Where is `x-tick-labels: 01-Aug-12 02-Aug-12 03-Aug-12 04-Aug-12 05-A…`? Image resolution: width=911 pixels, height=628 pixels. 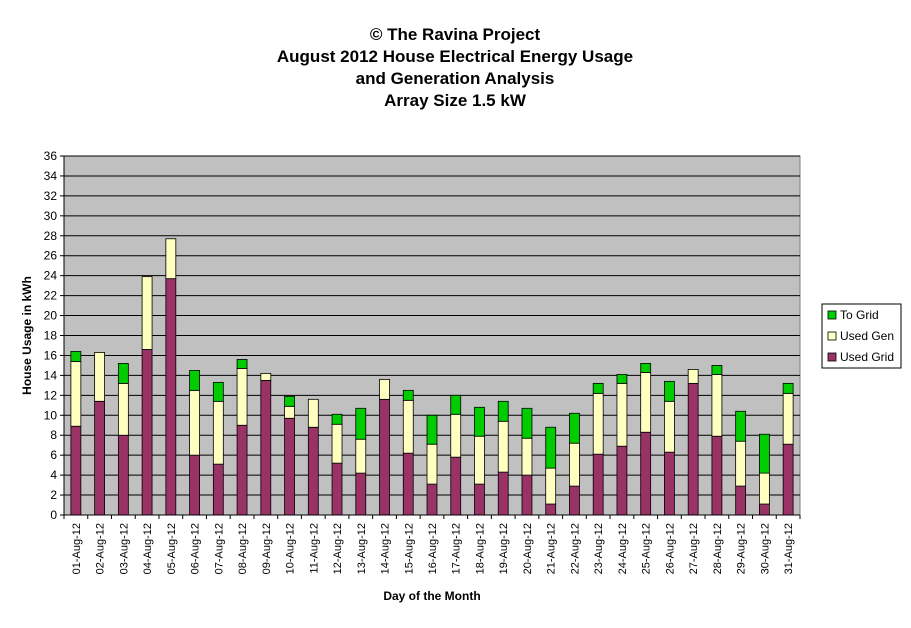 x-tick-labels: 01-Aug-12 02-Aug-12 03-Aug-12 04-Aug-12 05-A… is located at coordinates (433, 548).